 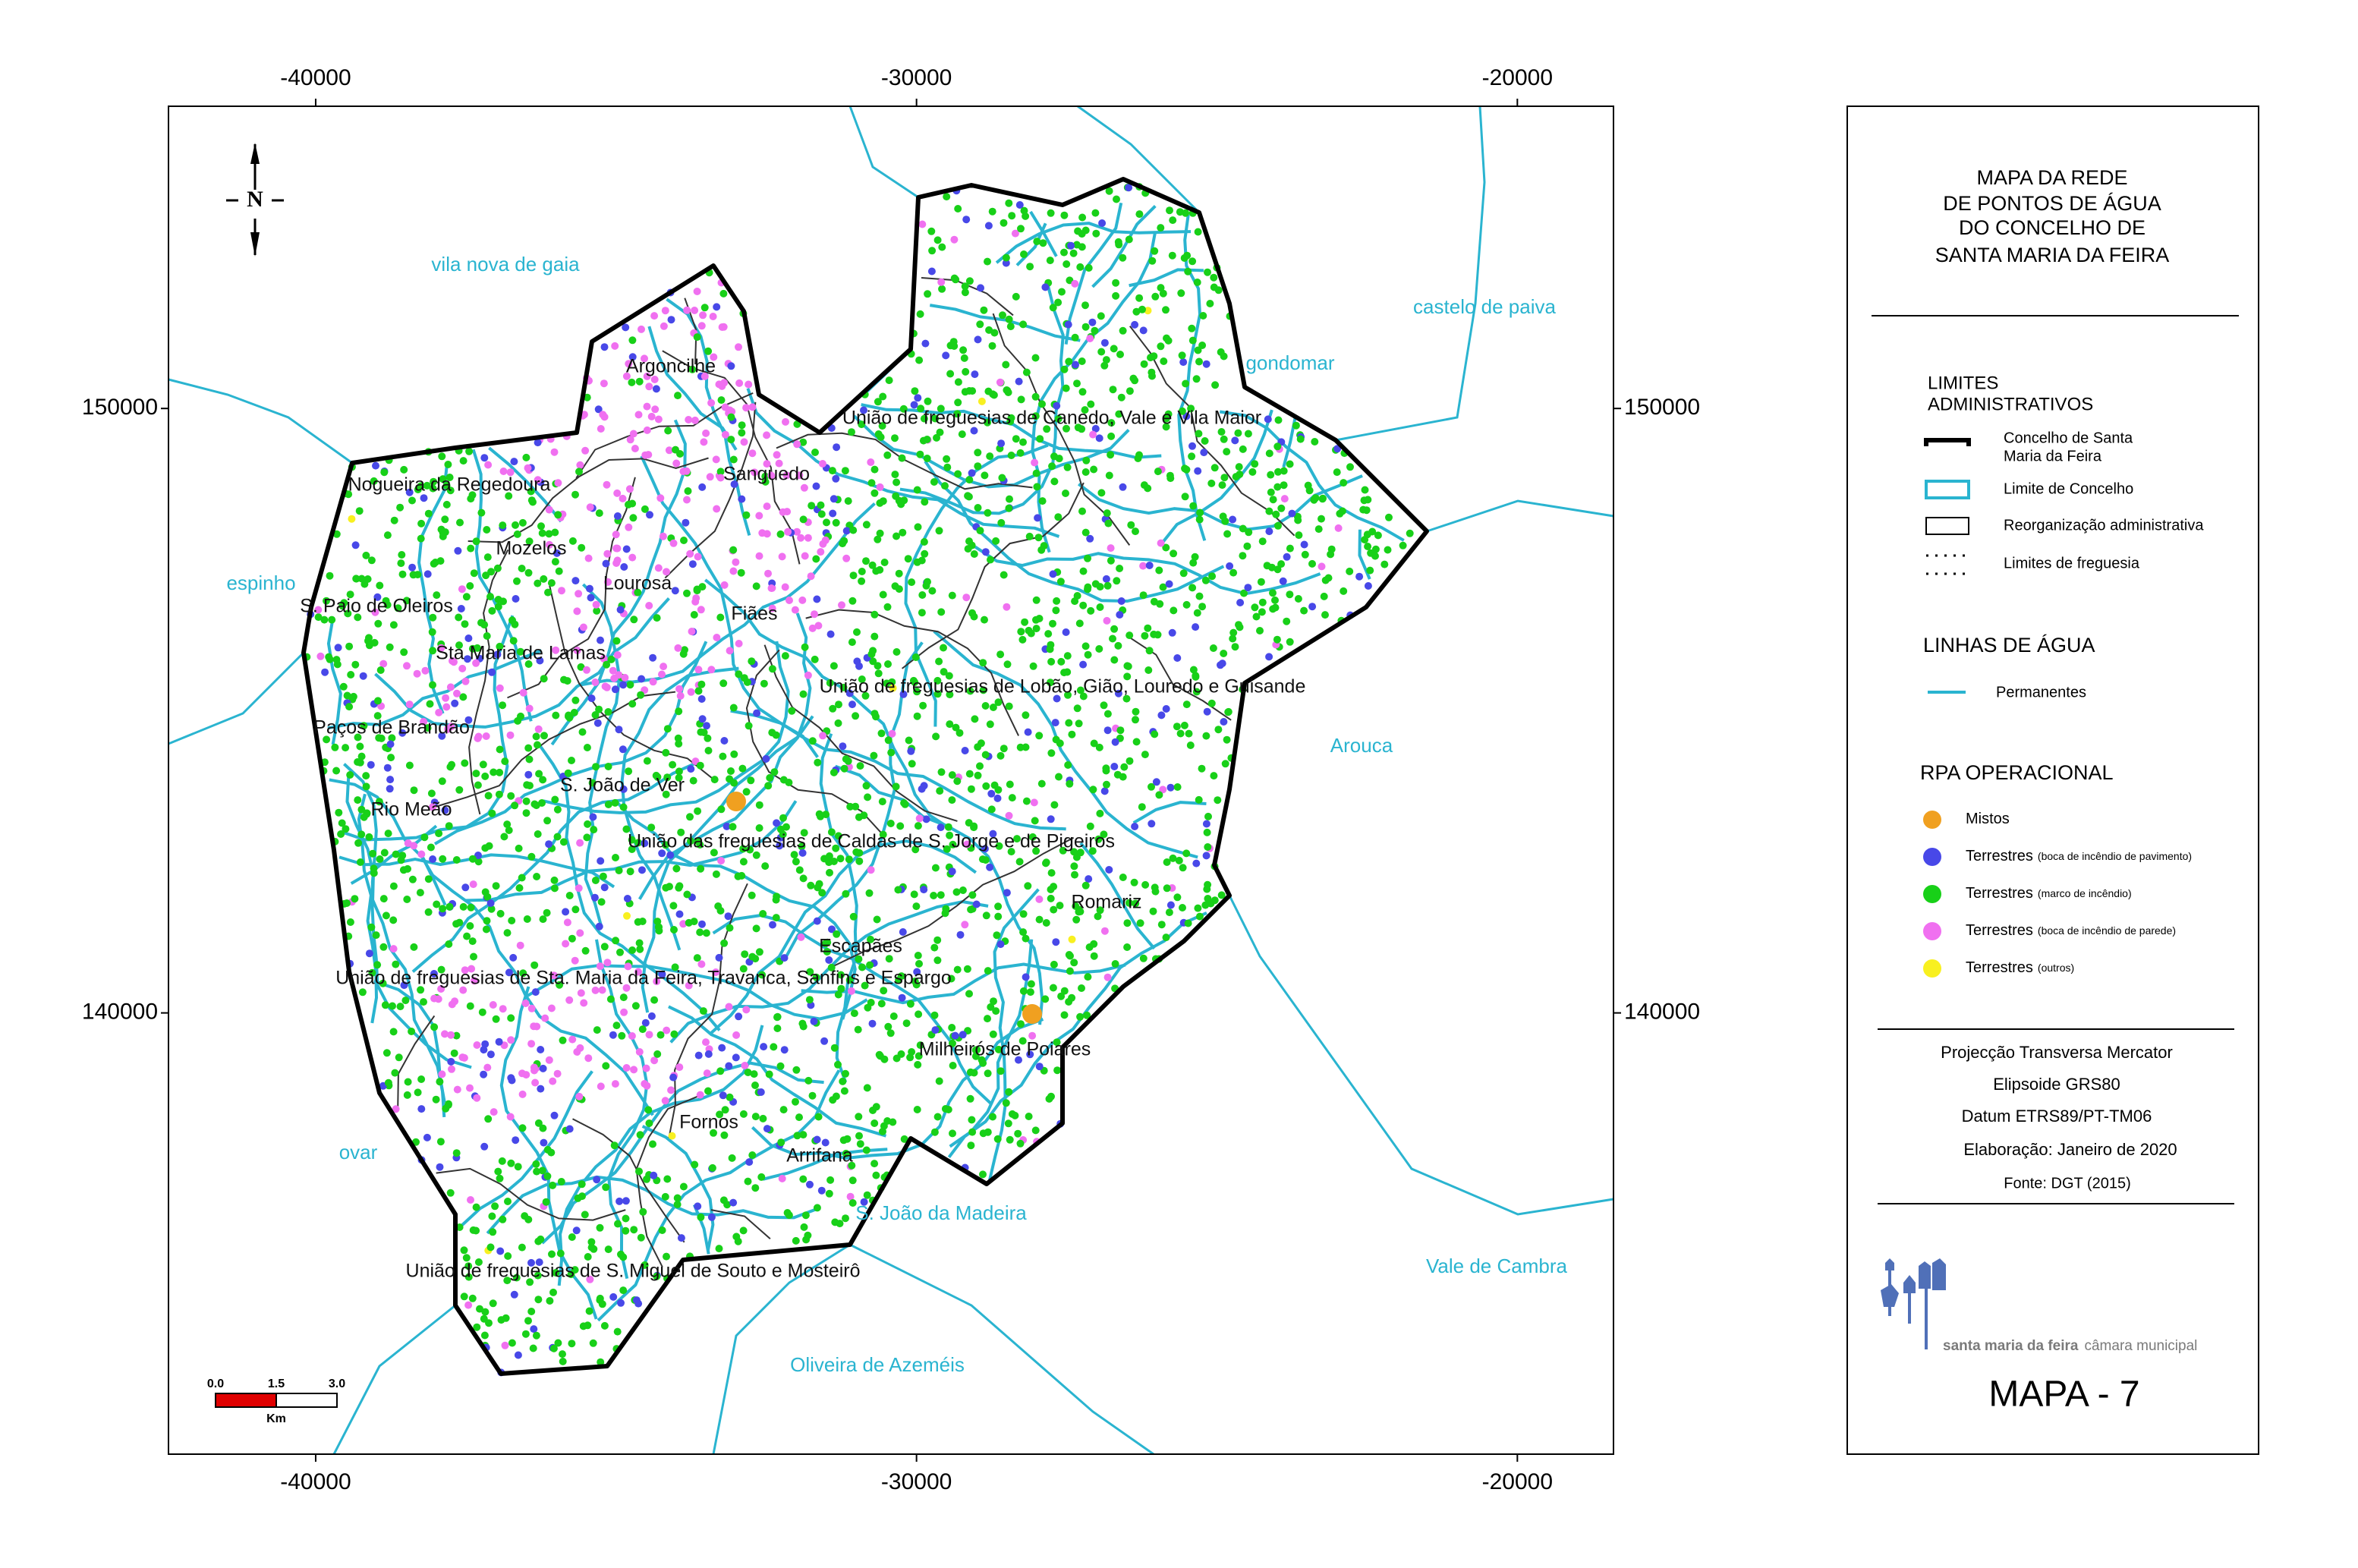 I want to click on legend-note: (marco de incêndio), so click(x=2085, y=893).